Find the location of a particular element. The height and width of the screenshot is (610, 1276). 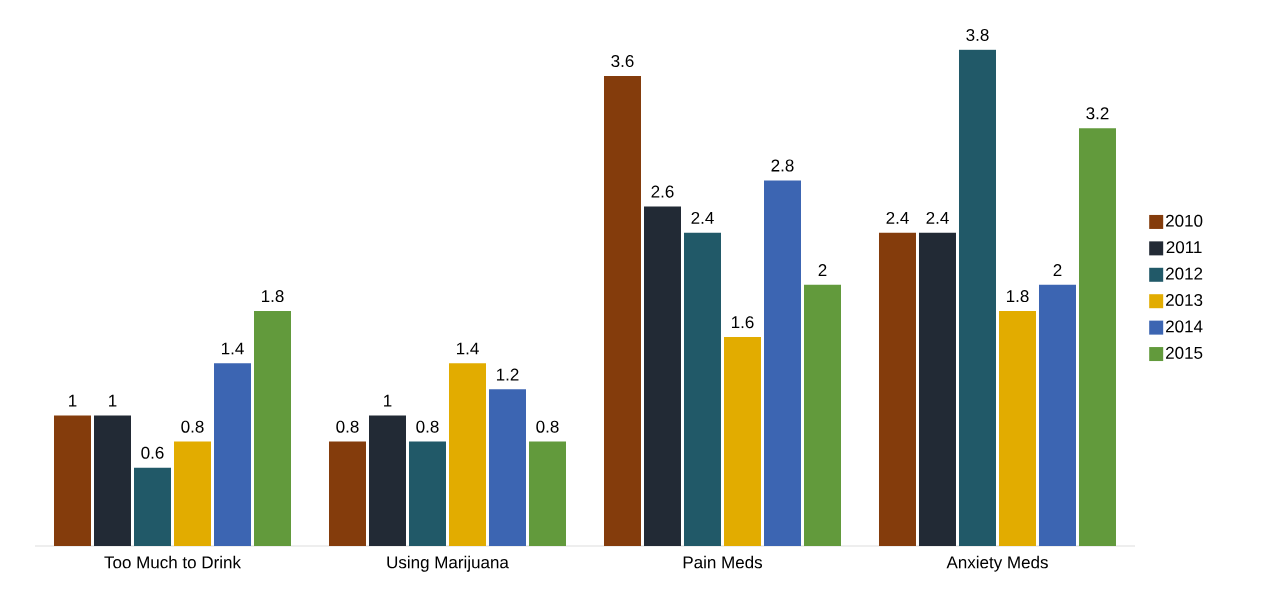

data-label: 3.2 is located at coordinates (1097, 113).